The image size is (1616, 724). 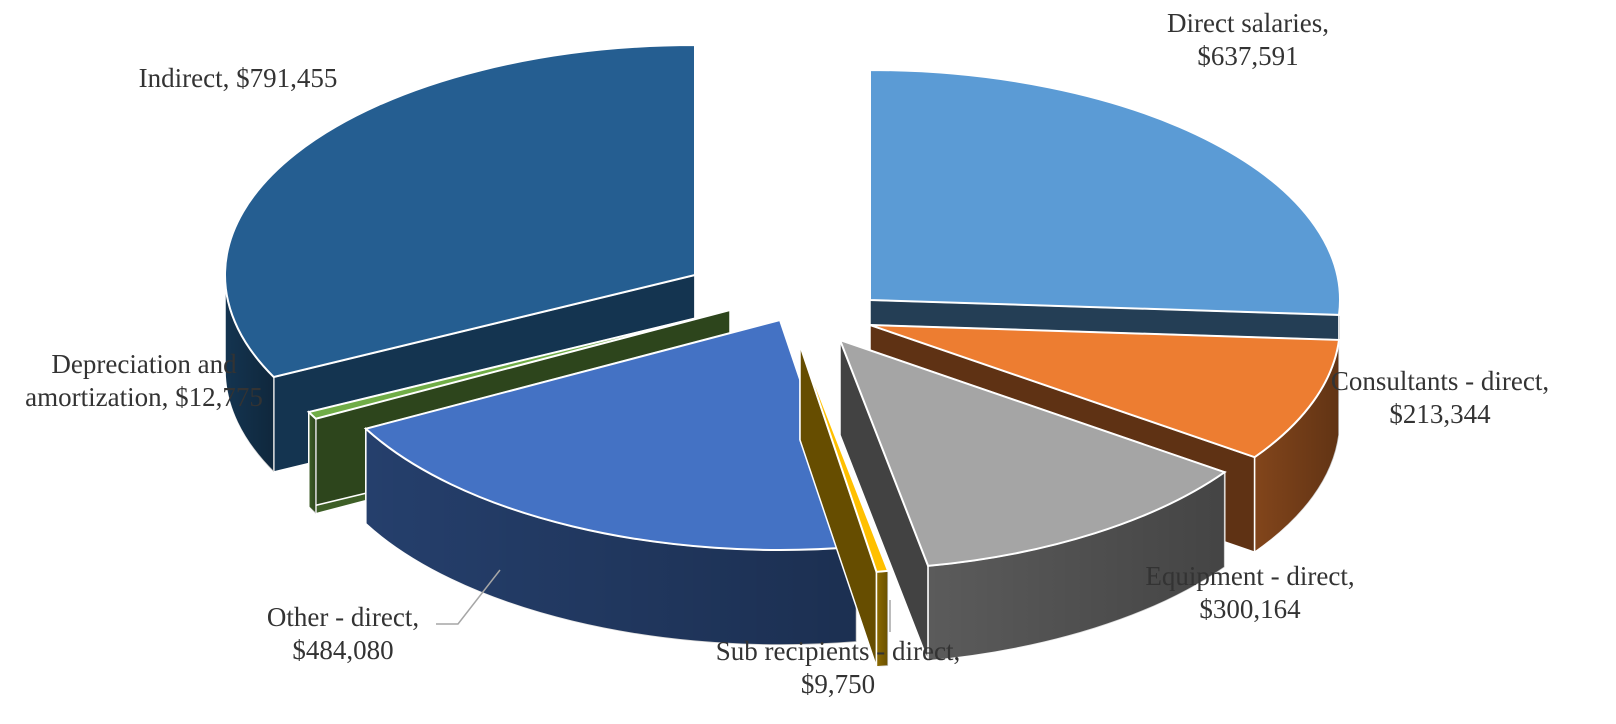 I want to click on data-label: Other - direct, $484,080, so click(x=343, y=633).